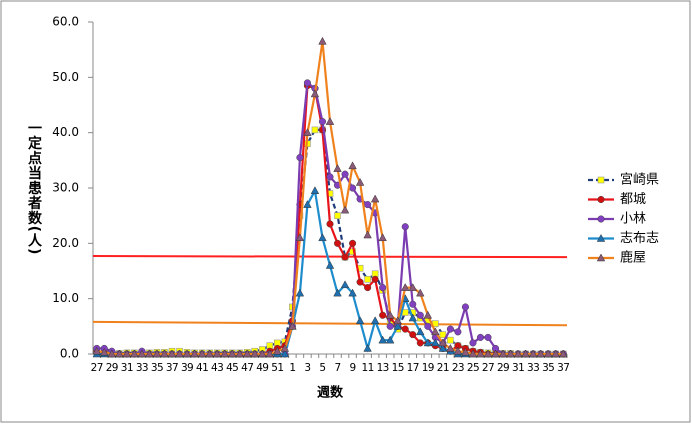  Describe the element at coordinates (97, 368) in the screenshot. I see `x-tick-label: 27` at that location.